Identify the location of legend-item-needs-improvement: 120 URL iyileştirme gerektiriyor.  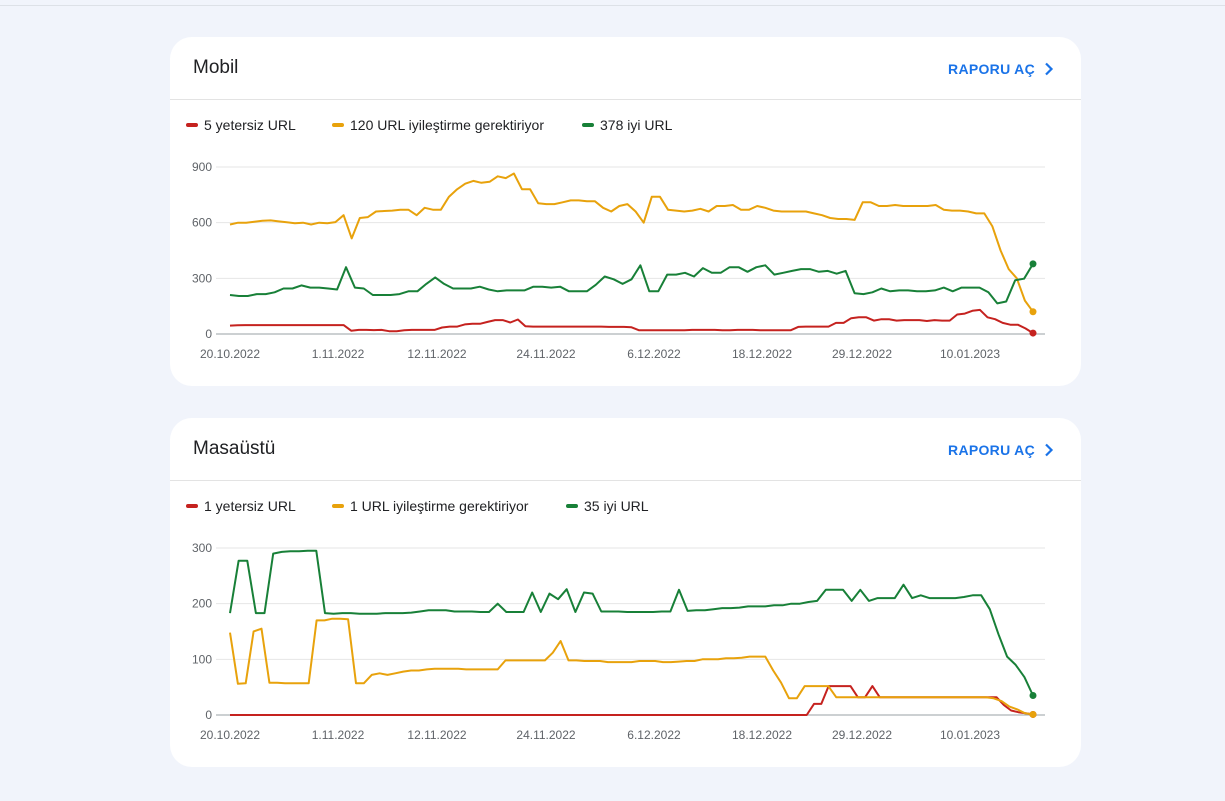
(438, 125).